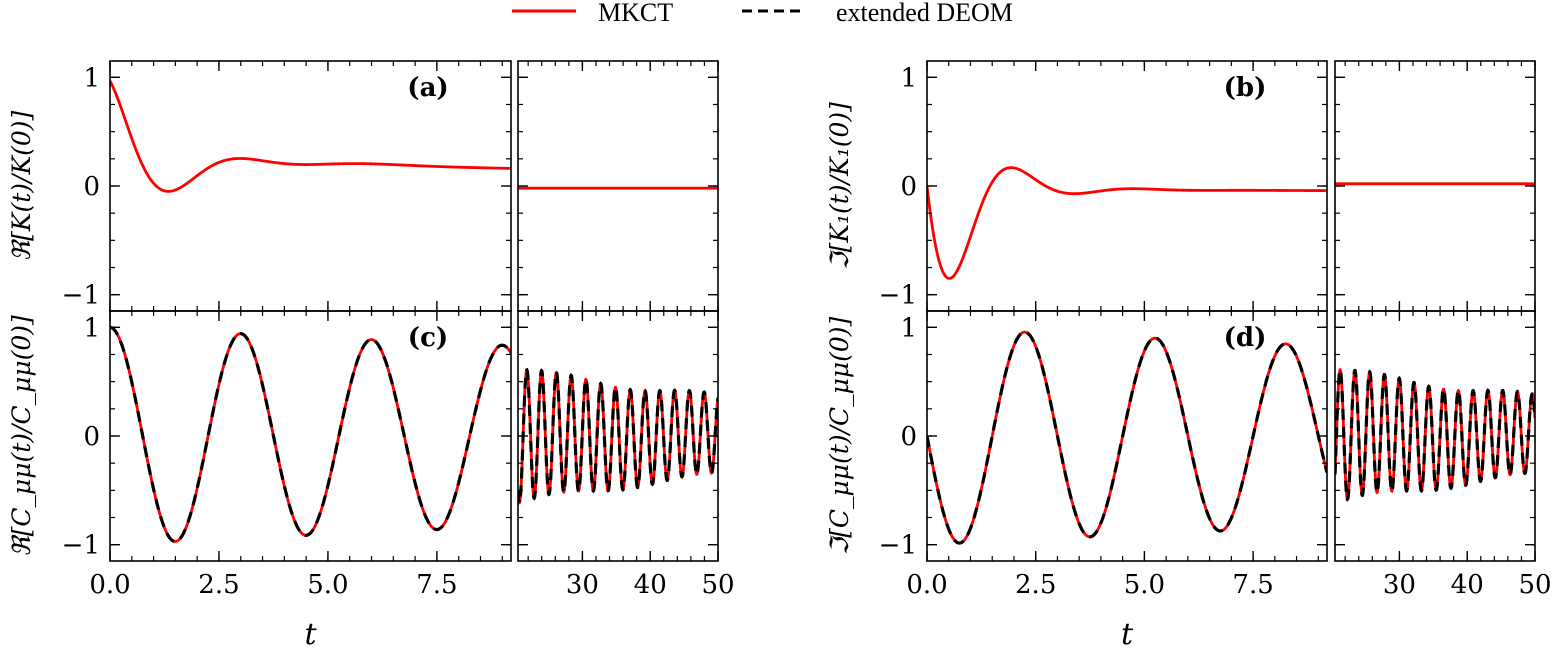  I want to click on panel-label-b: (b), so click(1245, 88).